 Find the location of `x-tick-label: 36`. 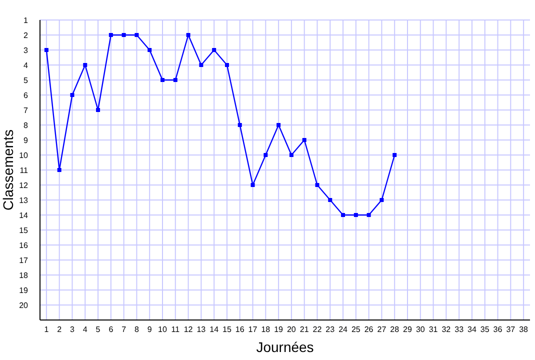

x-tick-label: 36 is located at coordinates (498, 329).